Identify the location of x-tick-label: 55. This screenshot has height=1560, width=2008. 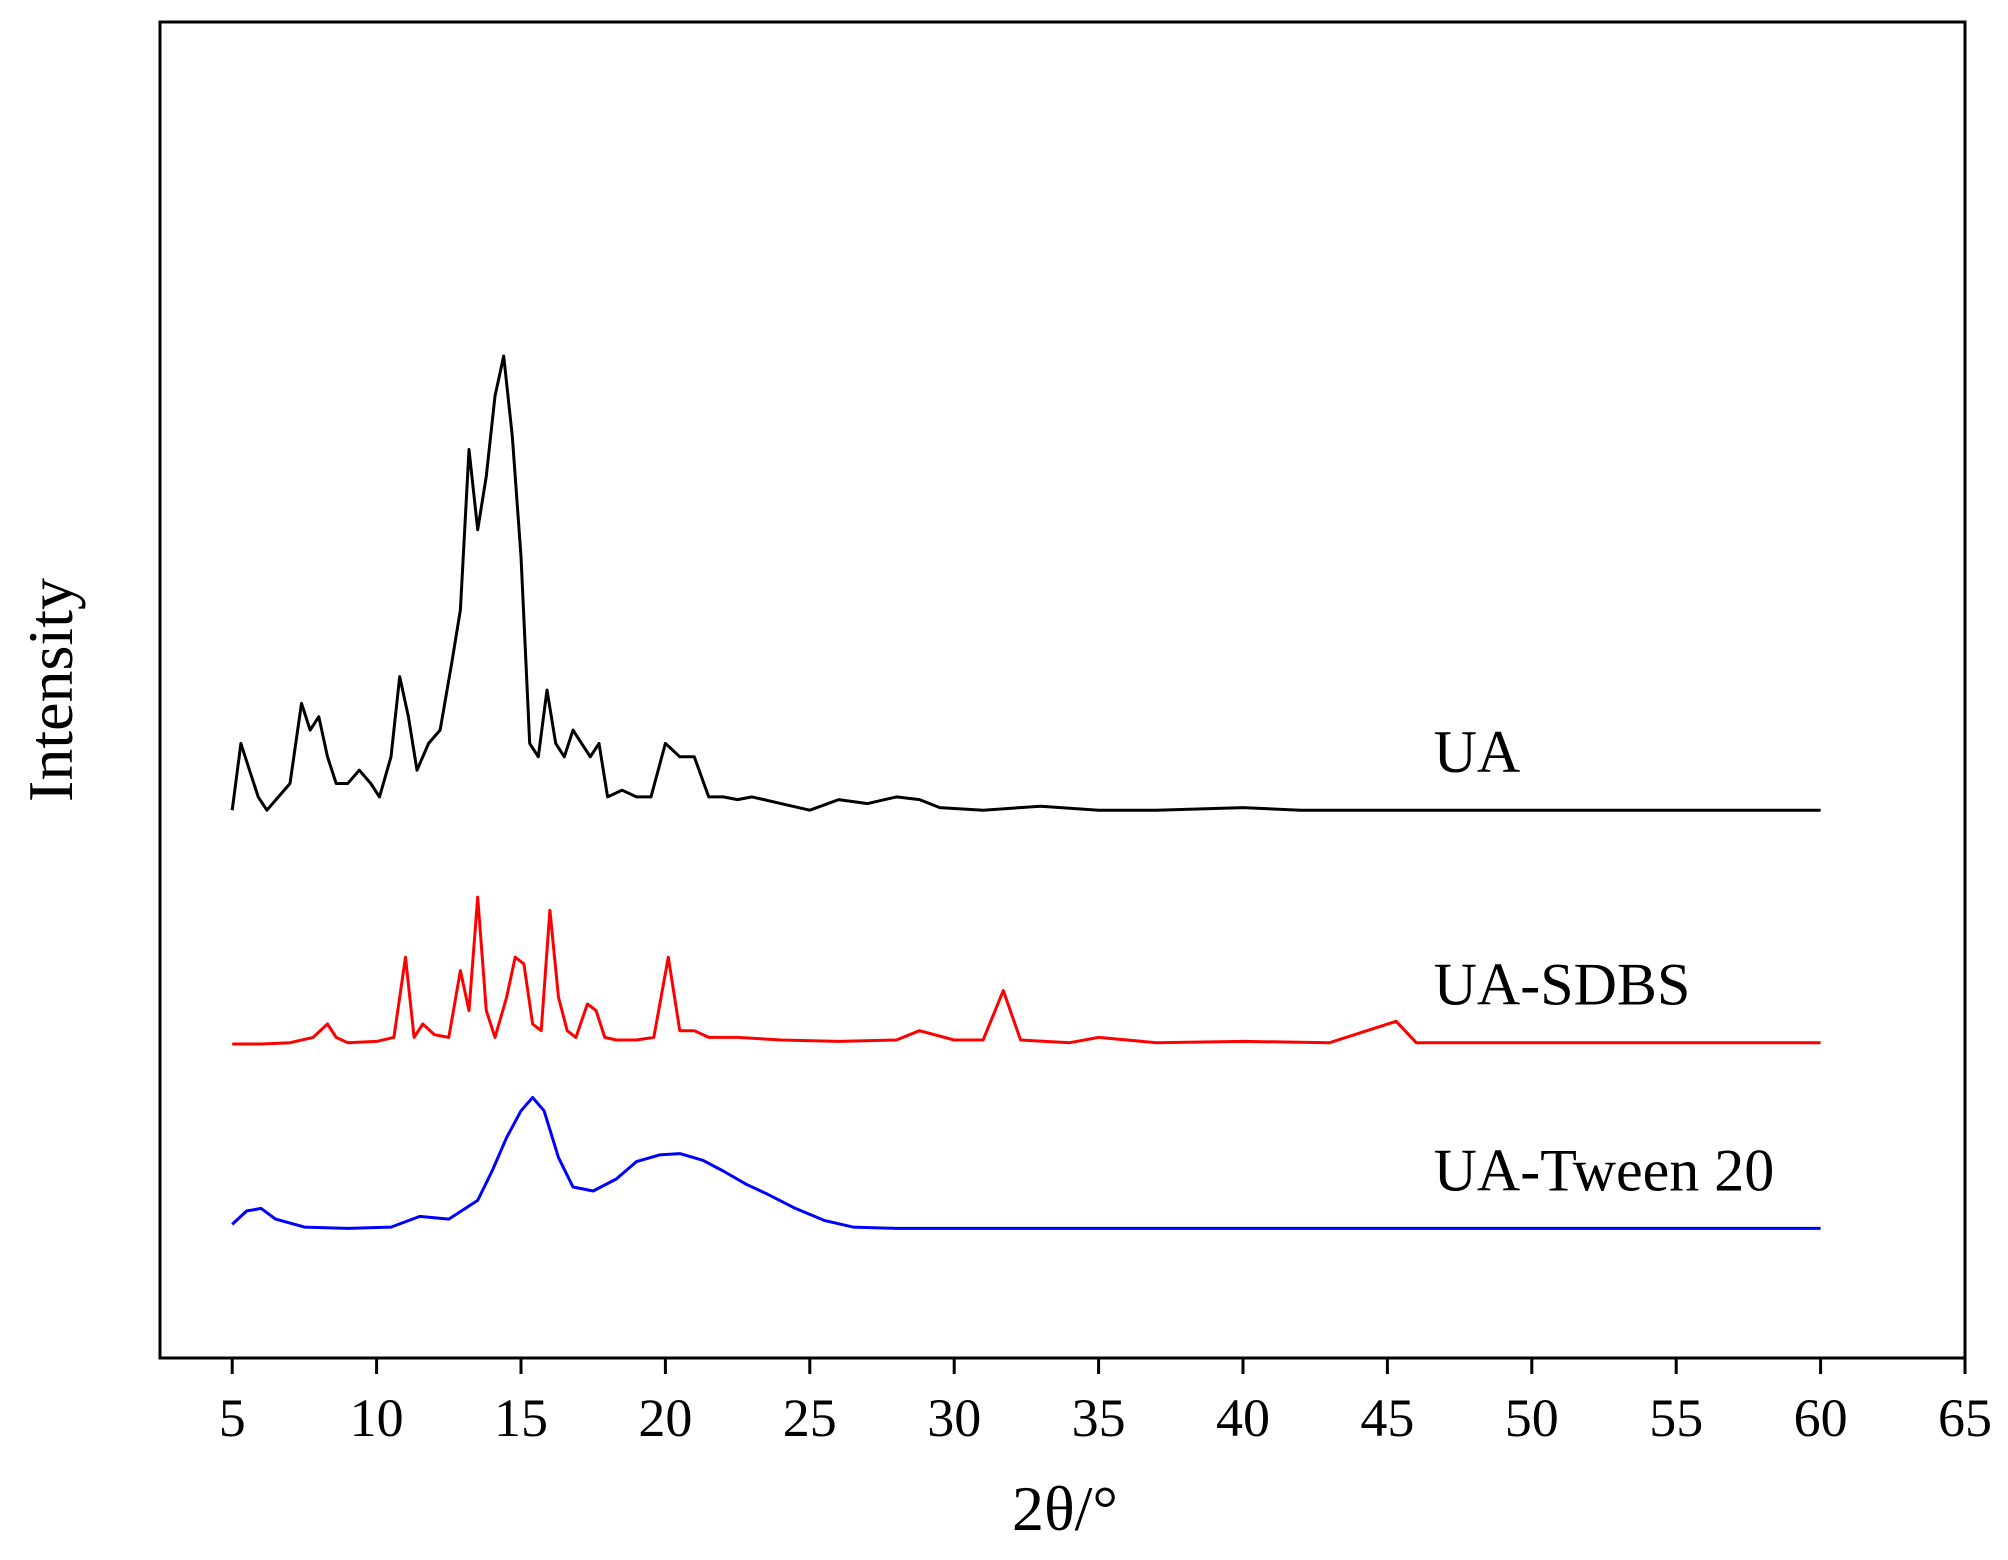
(1676, 1418).